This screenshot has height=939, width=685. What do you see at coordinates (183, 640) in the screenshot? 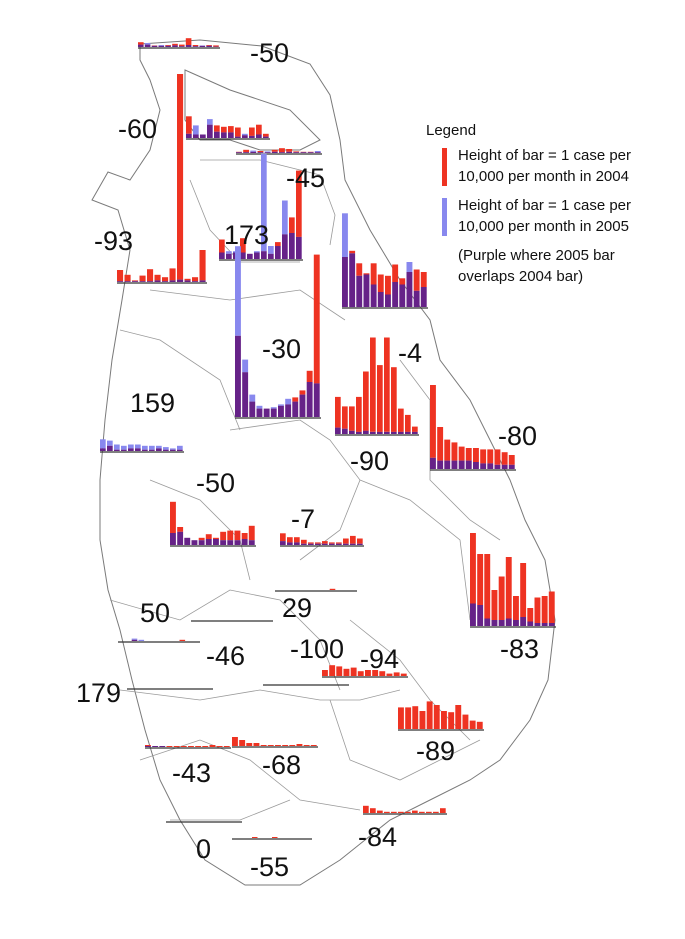
I see `bar-2004-gampaha-m10` at bounding box center [183, 640].